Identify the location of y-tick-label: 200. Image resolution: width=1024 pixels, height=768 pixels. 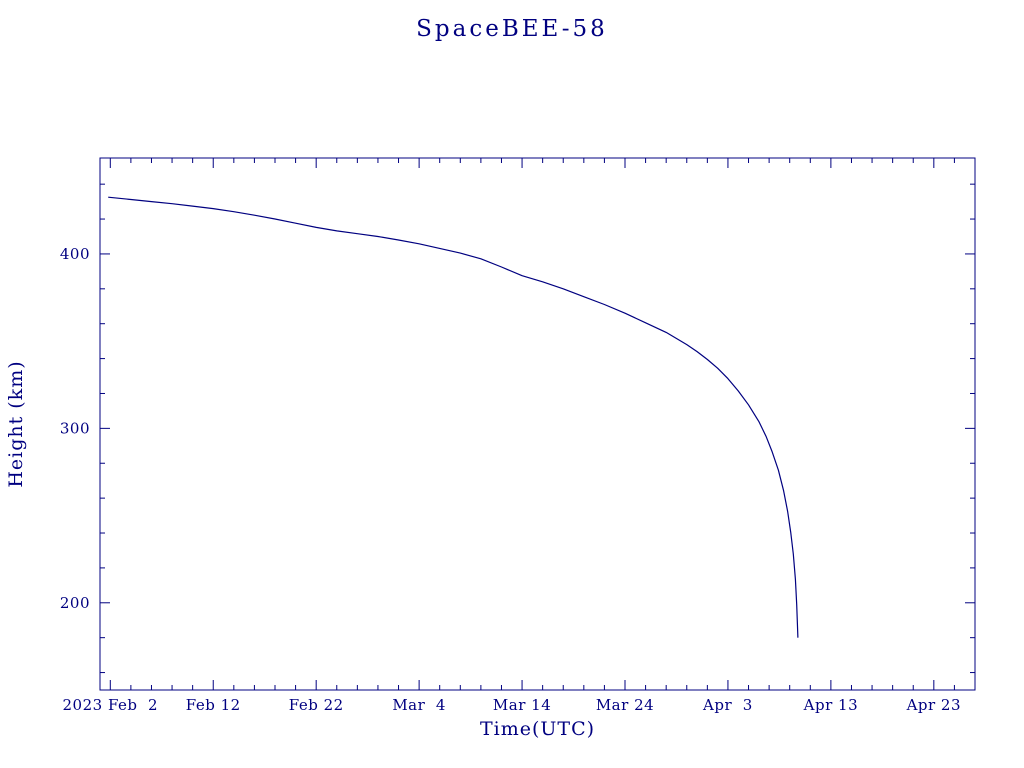
(75, 603).